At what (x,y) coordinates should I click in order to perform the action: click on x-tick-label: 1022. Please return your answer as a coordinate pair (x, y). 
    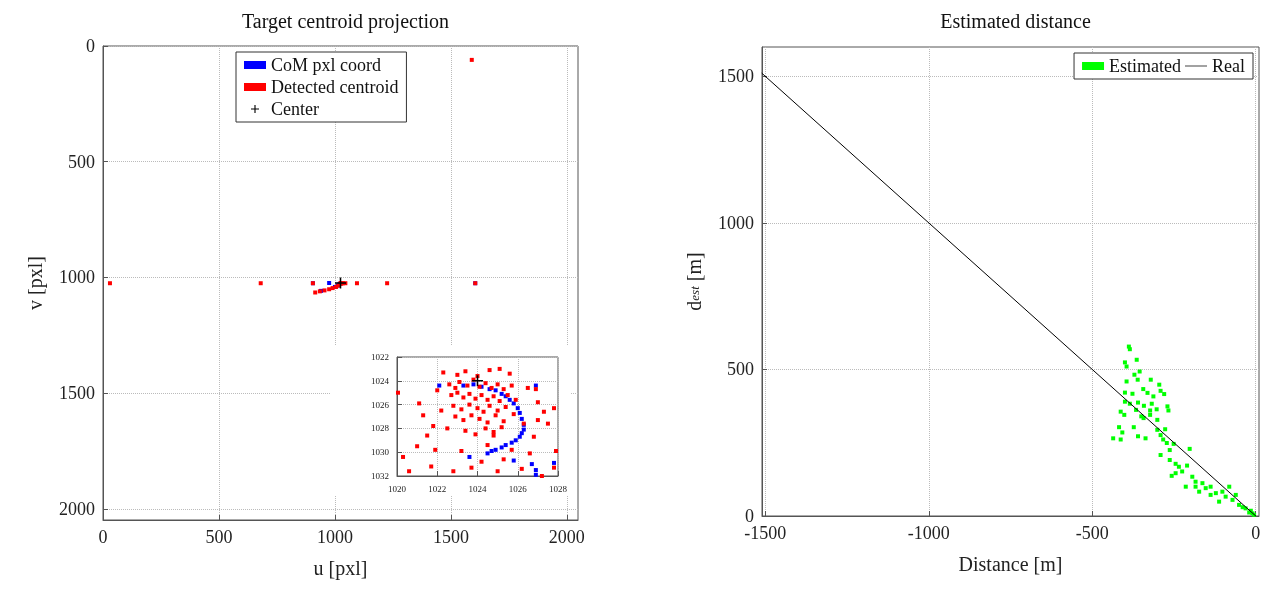
    Looking at the image, I should click on (437, 488).